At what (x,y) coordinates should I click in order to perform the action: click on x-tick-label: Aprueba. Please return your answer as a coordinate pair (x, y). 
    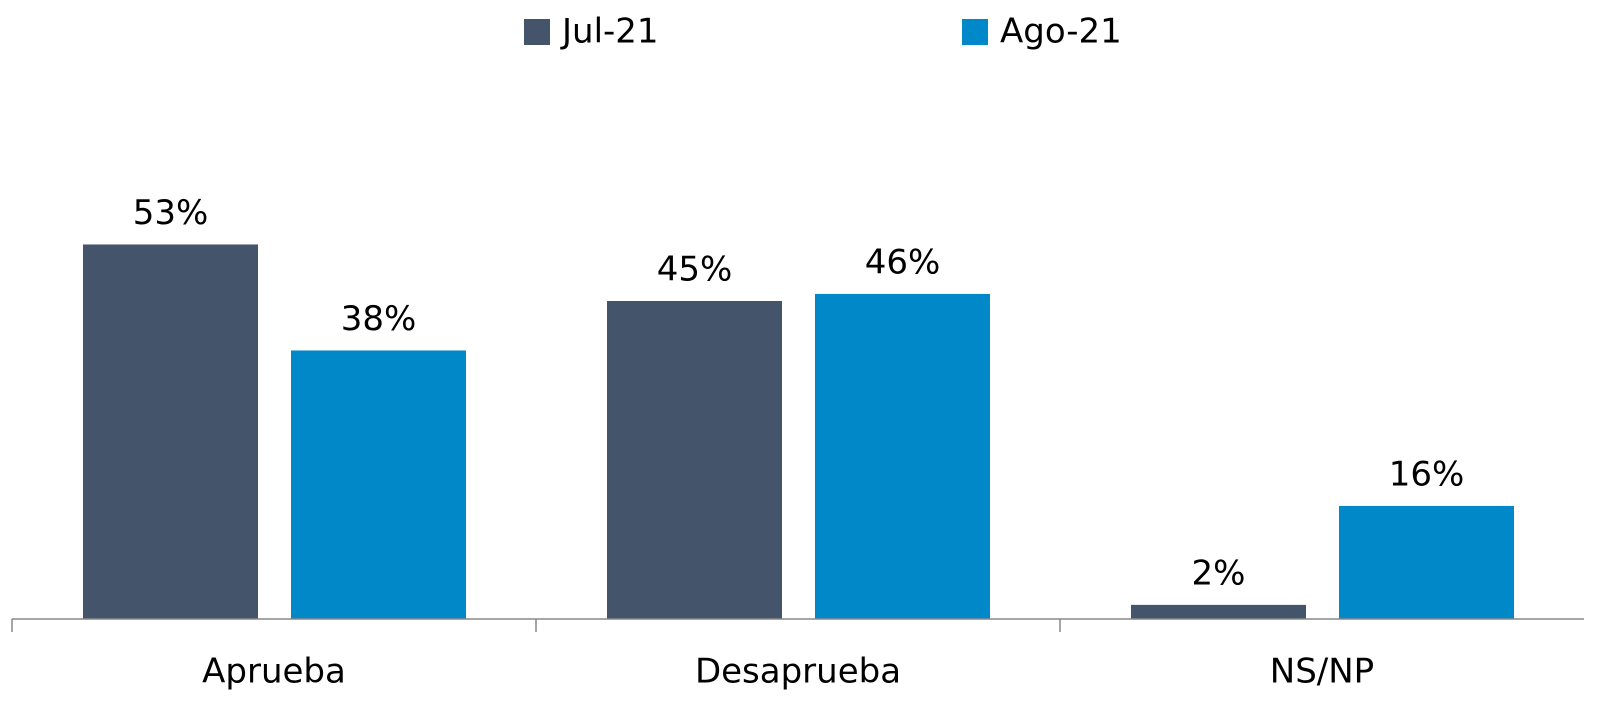
    Looking at the image, I should click on (274, 672).